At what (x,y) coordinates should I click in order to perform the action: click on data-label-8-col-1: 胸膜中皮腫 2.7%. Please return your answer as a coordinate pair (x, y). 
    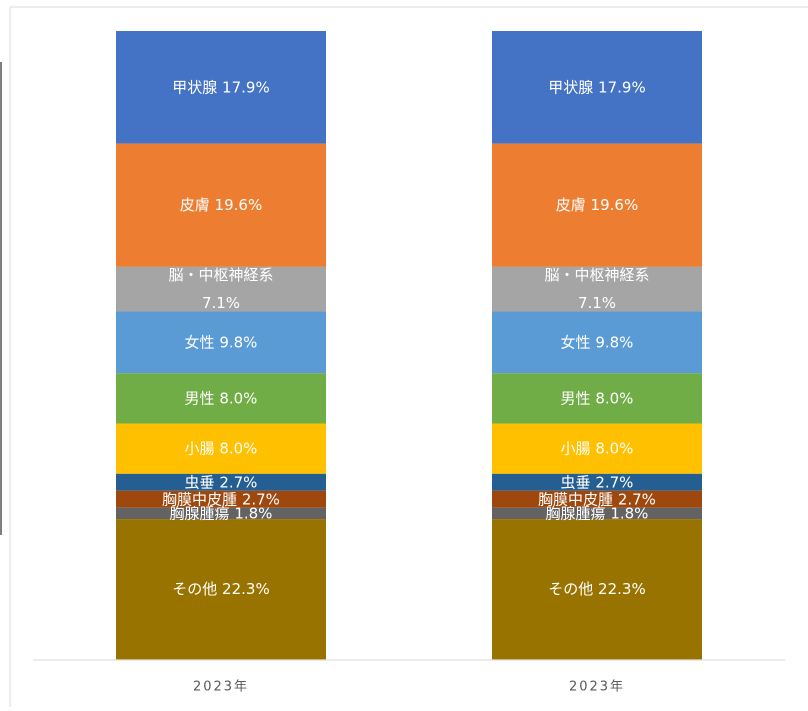
    Looking at the image, I should click on (221, 499).